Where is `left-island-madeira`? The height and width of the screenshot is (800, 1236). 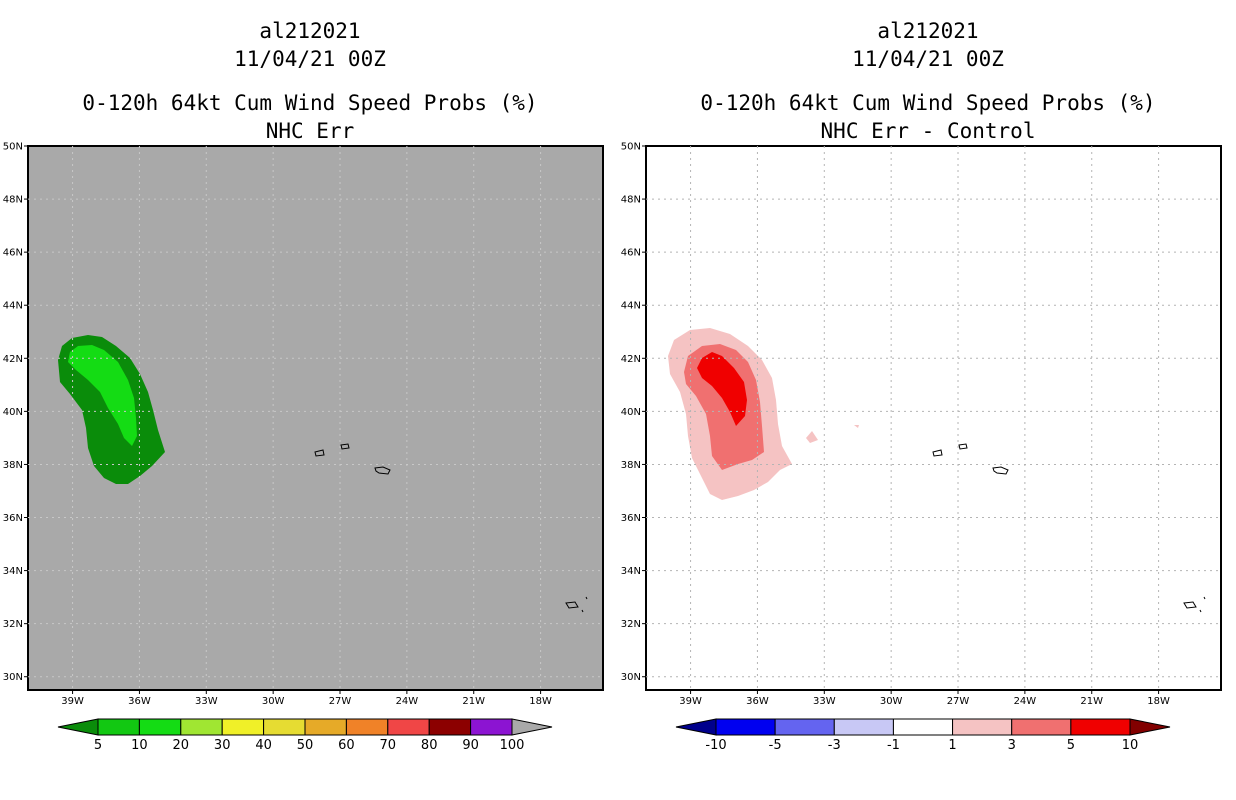
left-island-madeira is located at coordinates (574, 607).